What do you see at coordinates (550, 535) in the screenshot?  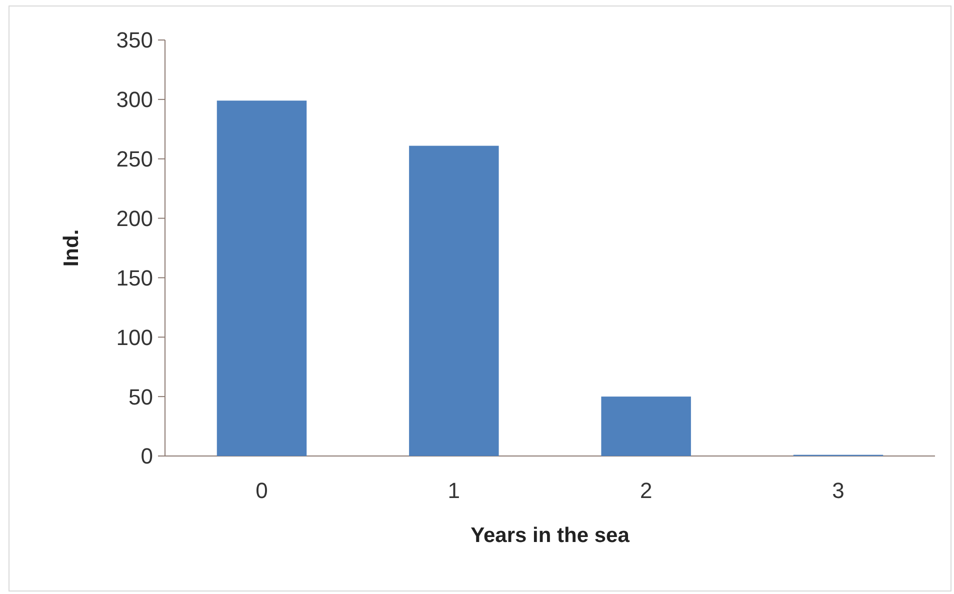 I see `x-axis-title: Years in the sea` at bounding box center [550, 535].